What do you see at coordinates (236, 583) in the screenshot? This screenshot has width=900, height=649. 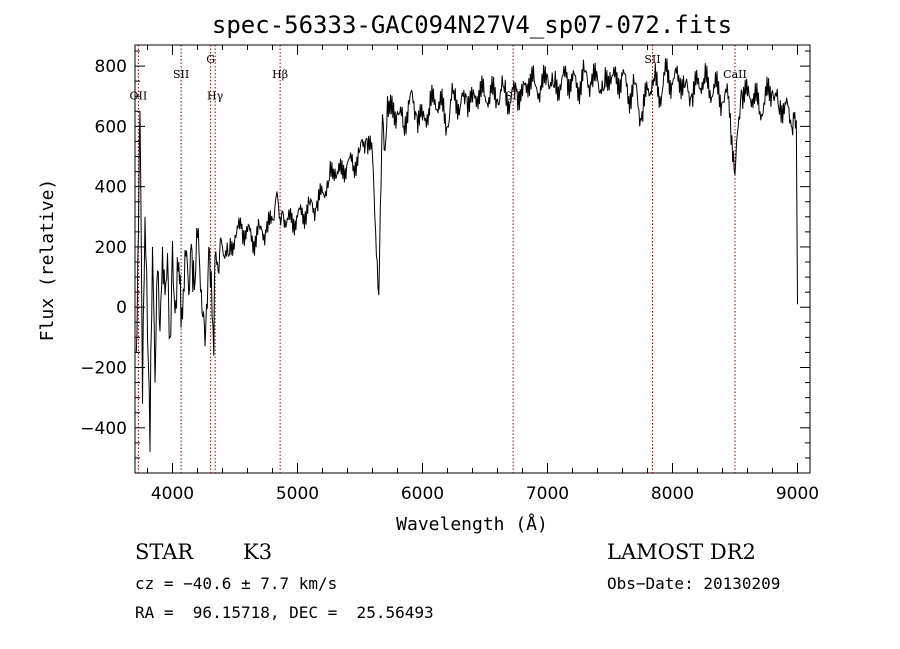 I see `redshift-velocity: cz = −40.6 ± 7.7 km/s` at bounding box center [236, 583].